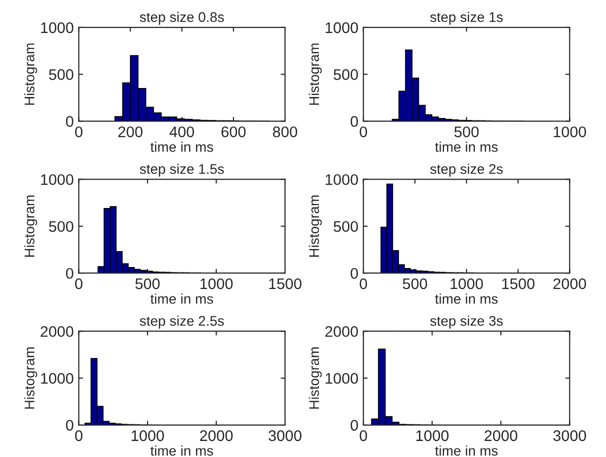  I want to click on chart-title: step size 0.8s, so click(182, 18).